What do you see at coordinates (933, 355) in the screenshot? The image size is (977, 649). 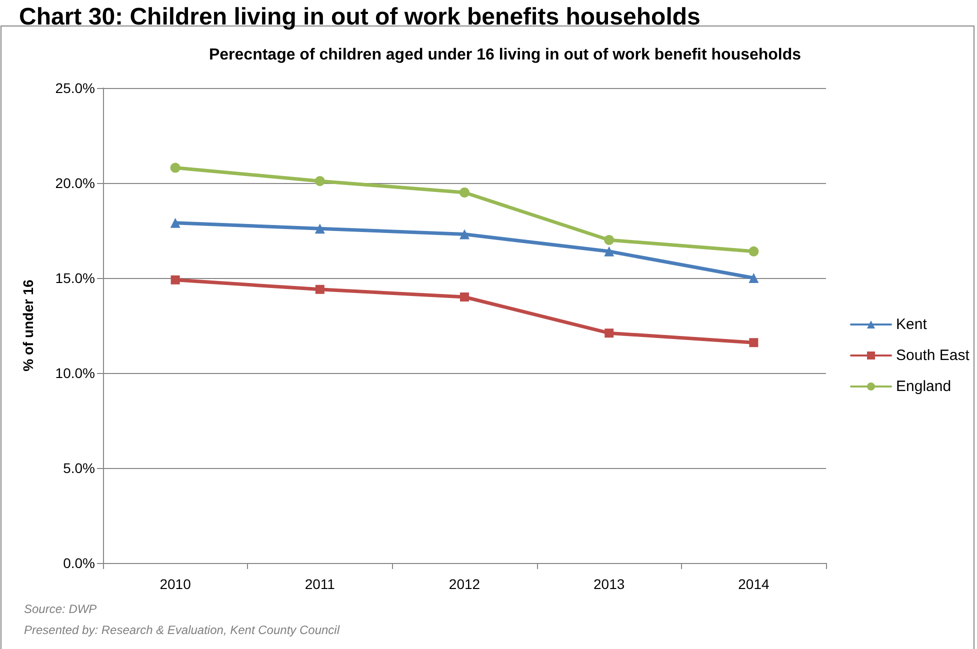 I see `legend-label: South East` at bounding box center [933, 355].